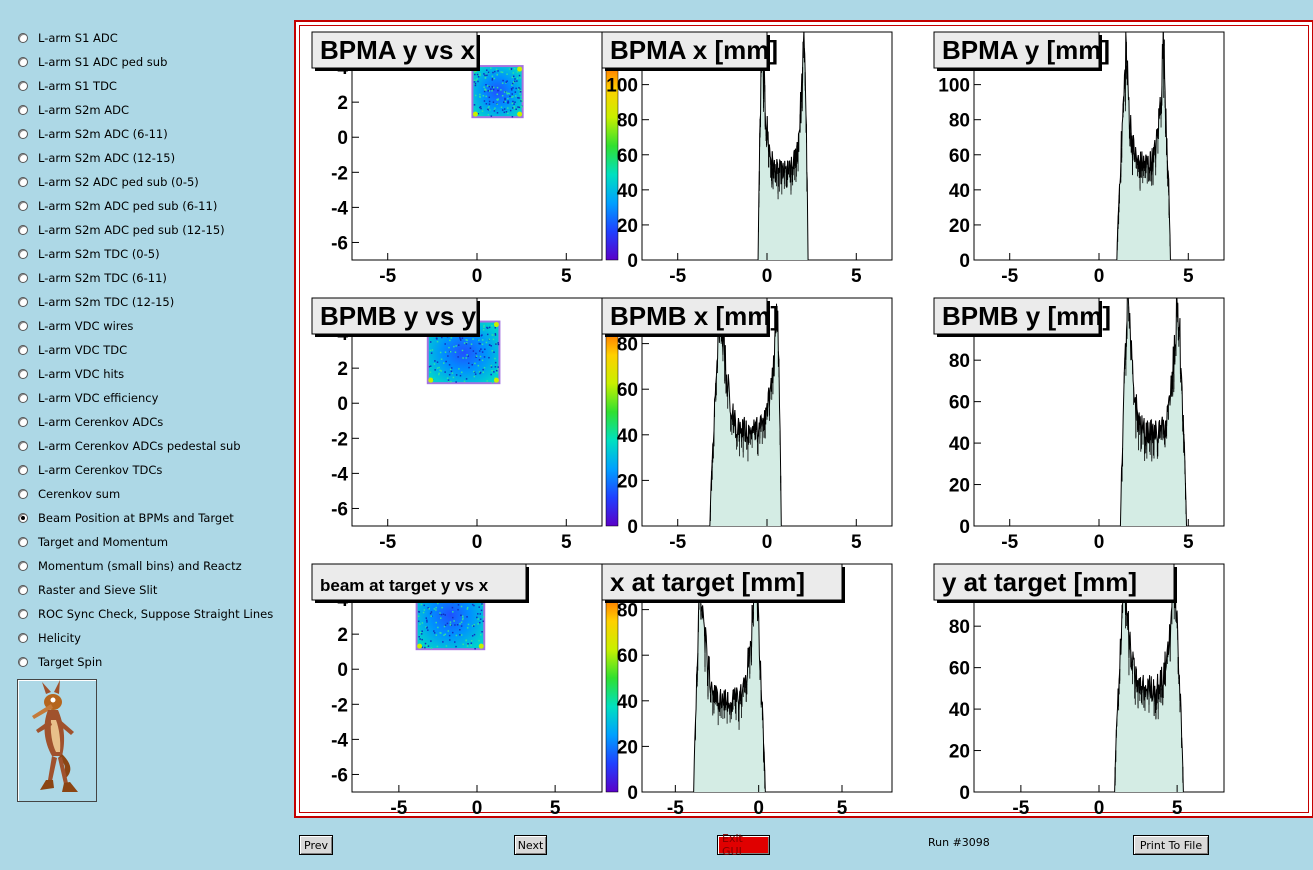  I want to click on sidebar-option: Target and Momentum, so click(93, 542).